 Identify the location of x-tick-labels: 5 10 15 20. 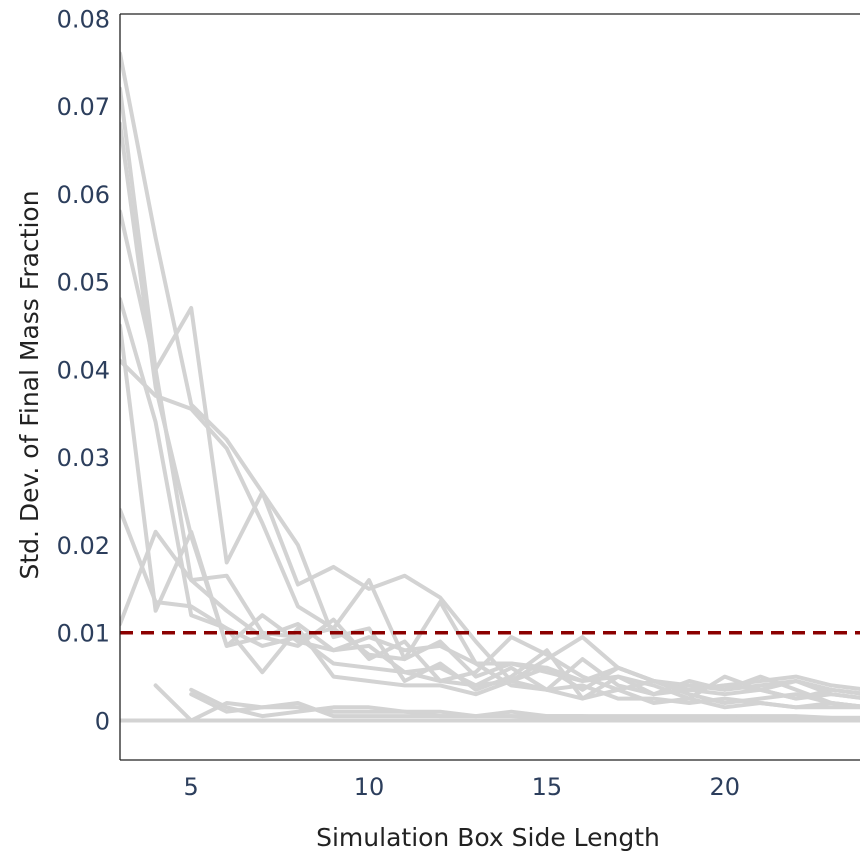
(462, 787).